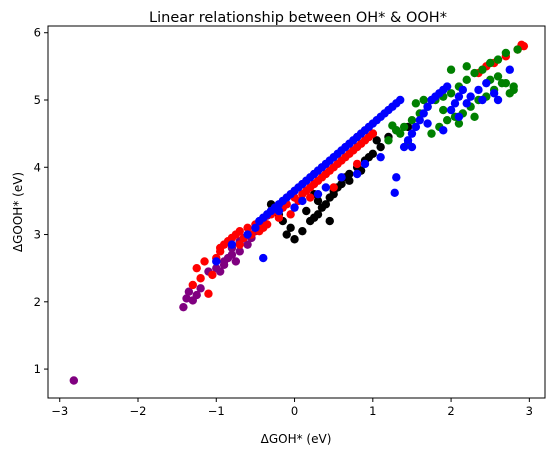  What do you see at coordinates (296, 439) in the screenshot?
I see `x-axis-label: ΔGOH* (eV)` at bounding box center [296, 439].